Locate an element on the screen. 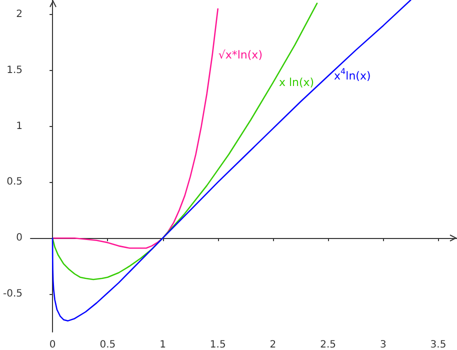  x-tick-label: 3.5 is located at coordinates (438, 345).